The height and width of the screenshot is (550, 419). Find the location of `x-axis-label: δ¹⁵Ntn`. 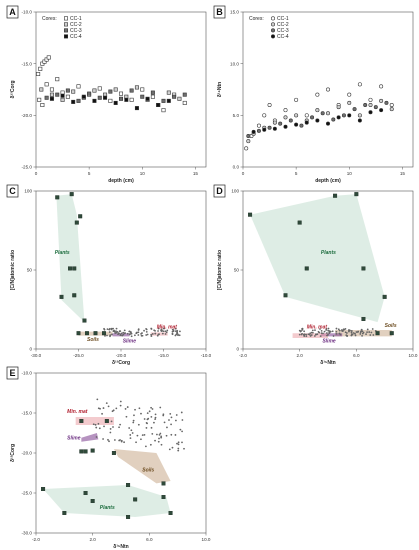

x-axis-label: δ¹⁵Ntn is located at coordinates (327, 363).